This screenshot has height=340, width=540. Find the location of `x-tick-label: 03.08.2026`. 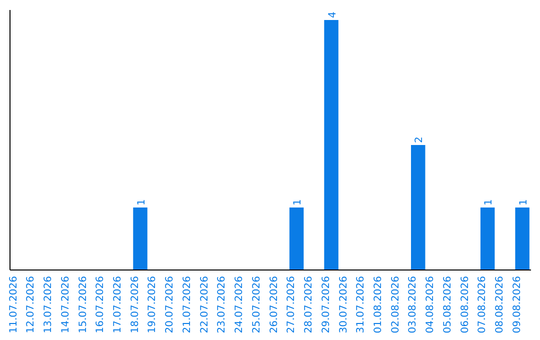

x-tick-label: 03.08.2026 is located at coordinates (413, 305).